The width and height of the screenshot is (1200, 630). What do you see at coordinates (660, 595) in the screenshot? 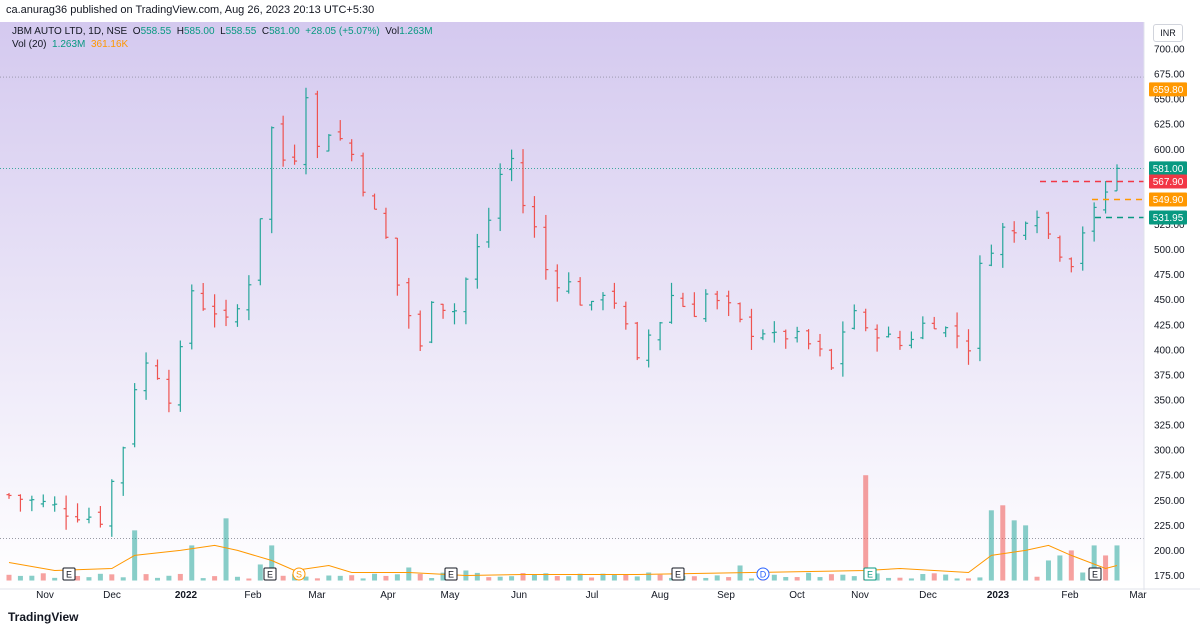
I see `x-tick-label: Aug` at bounding box center [660, 595].